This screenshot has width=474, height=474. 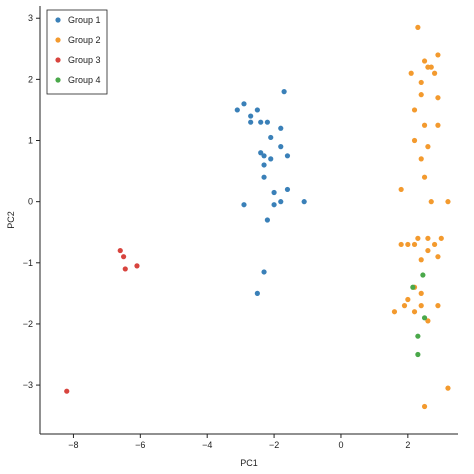 I want to click on legend-label: Group 2, so click(x=84, y=40).